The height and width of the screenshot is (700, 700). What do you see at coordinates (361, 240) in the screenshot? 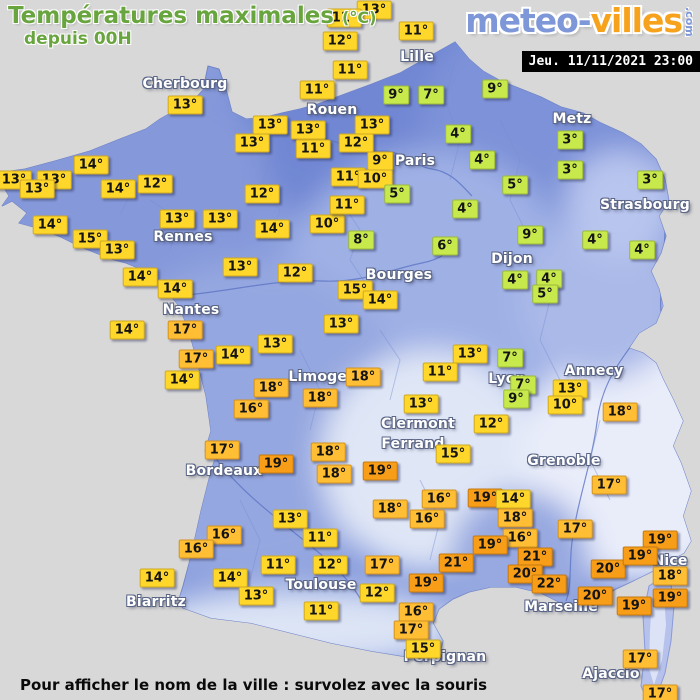
I see `temp-label: 8°` at bounding box center [361, 240].